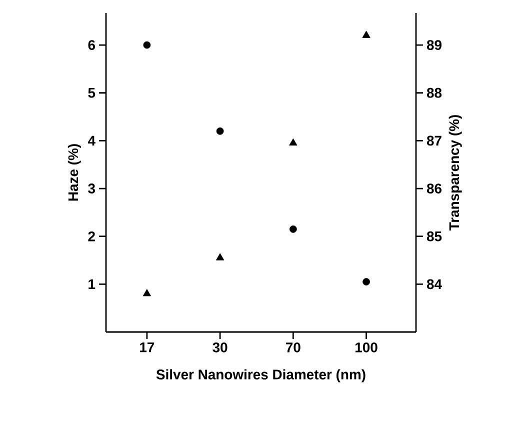 The width and height of the screenshot is (527, 422). Describe the element at coordinates (434, 189) in the screenshot. I see `y2-tick-label: 86` at that location.